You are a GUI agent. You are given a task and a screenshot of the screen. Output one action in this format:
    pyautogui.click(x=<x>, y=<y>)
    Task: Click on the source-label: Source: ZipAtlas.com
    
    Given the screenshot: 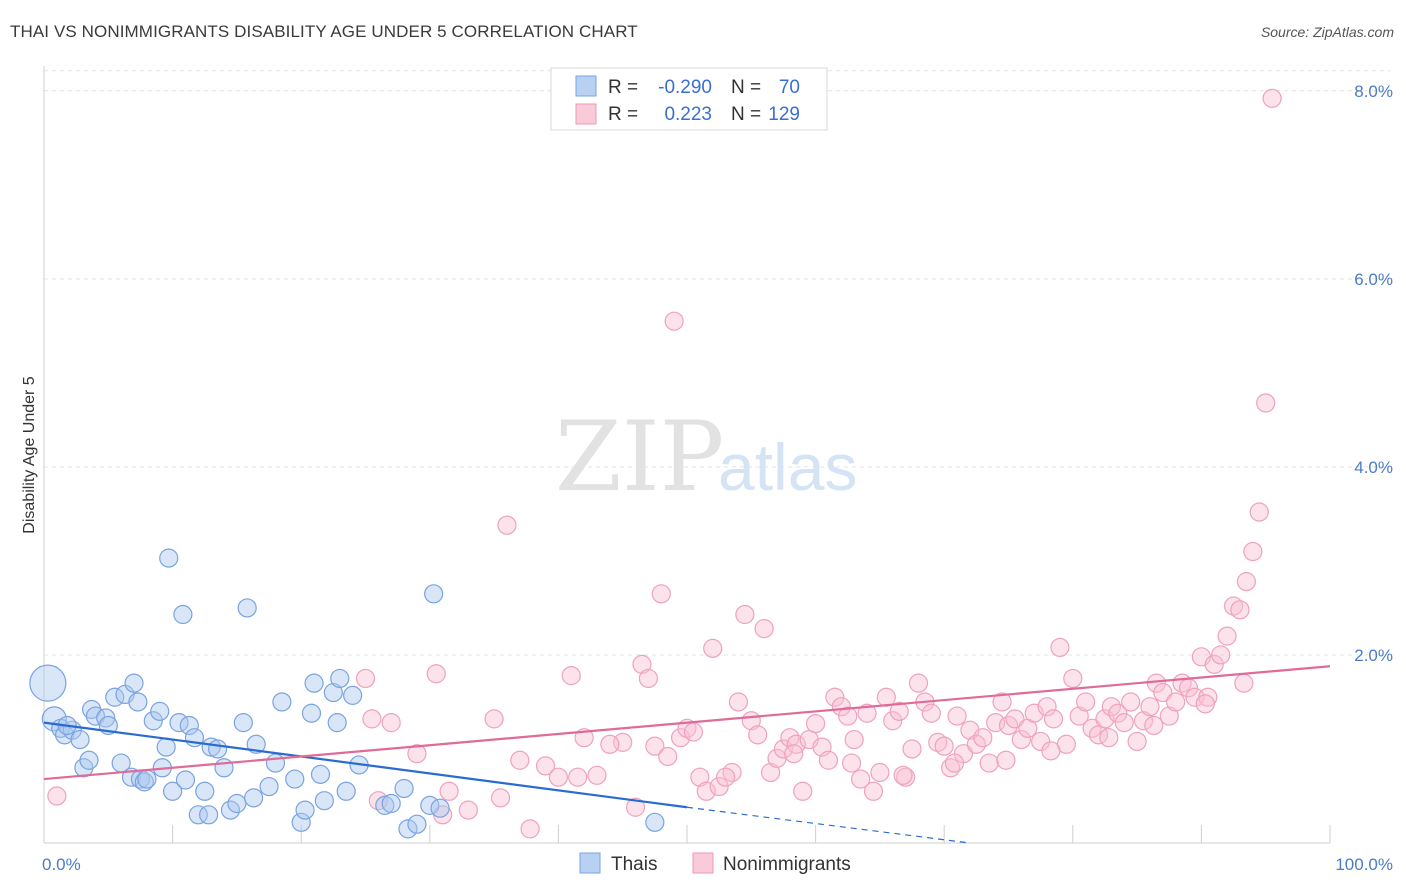 What is the action you would take?
    pyautogui.click(x=1327, y=32)
    